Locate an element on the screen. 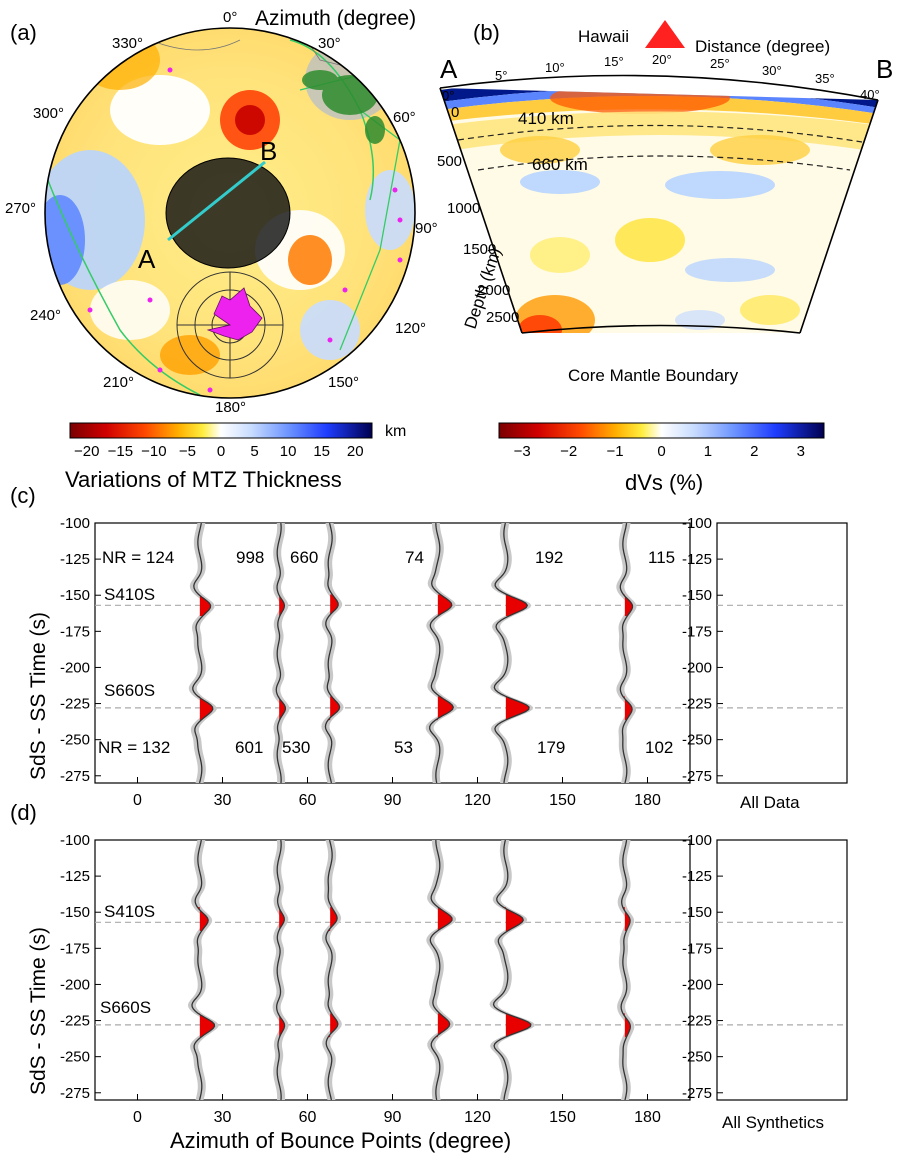  panel-c-side-label: All Data is located at coordinates (770, 802).